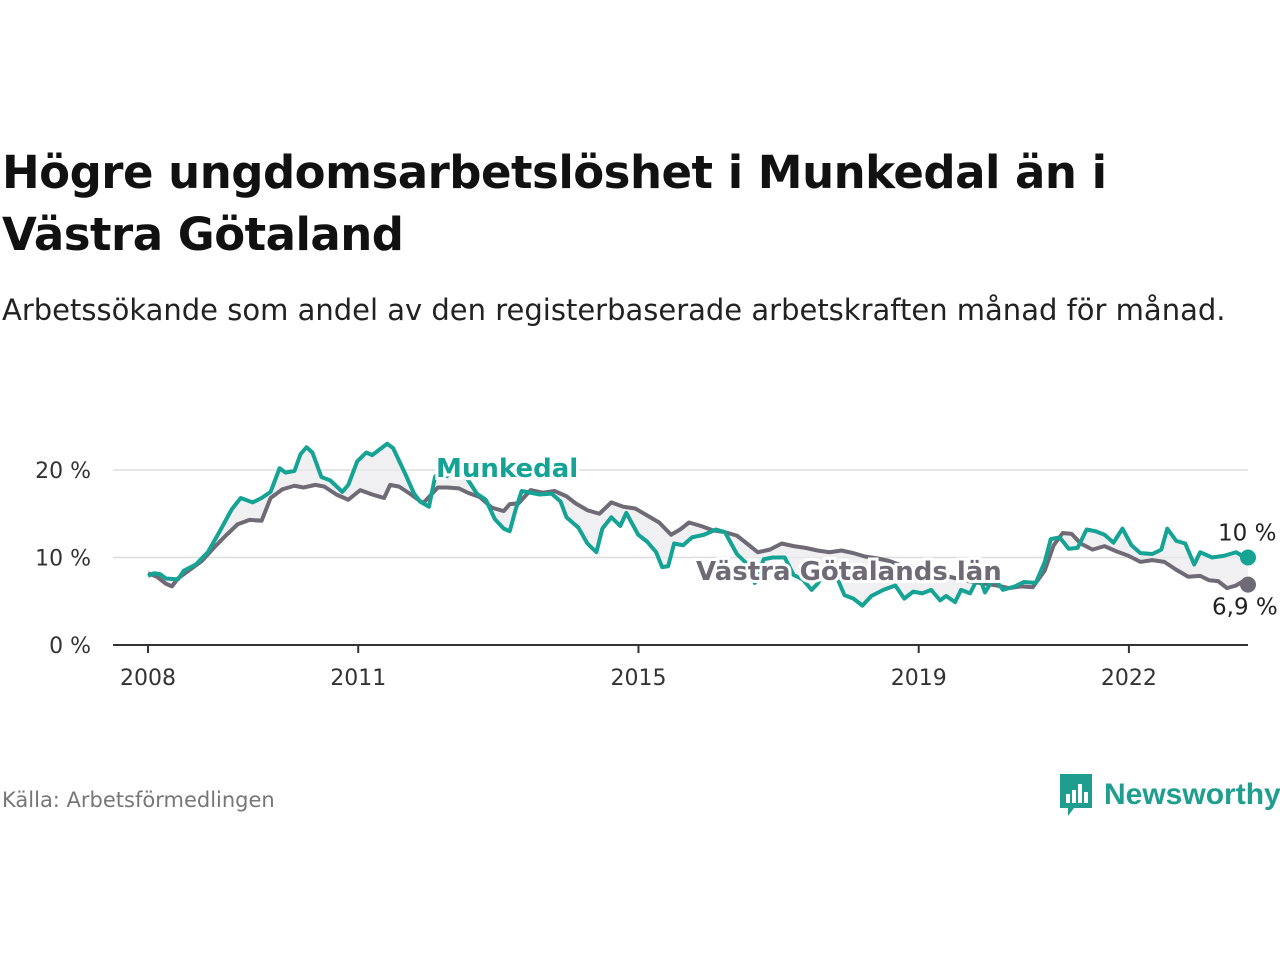  Describe the element at coordinates (1248, 557) in the screenshot. I see `end-point-munkedal` at that location.